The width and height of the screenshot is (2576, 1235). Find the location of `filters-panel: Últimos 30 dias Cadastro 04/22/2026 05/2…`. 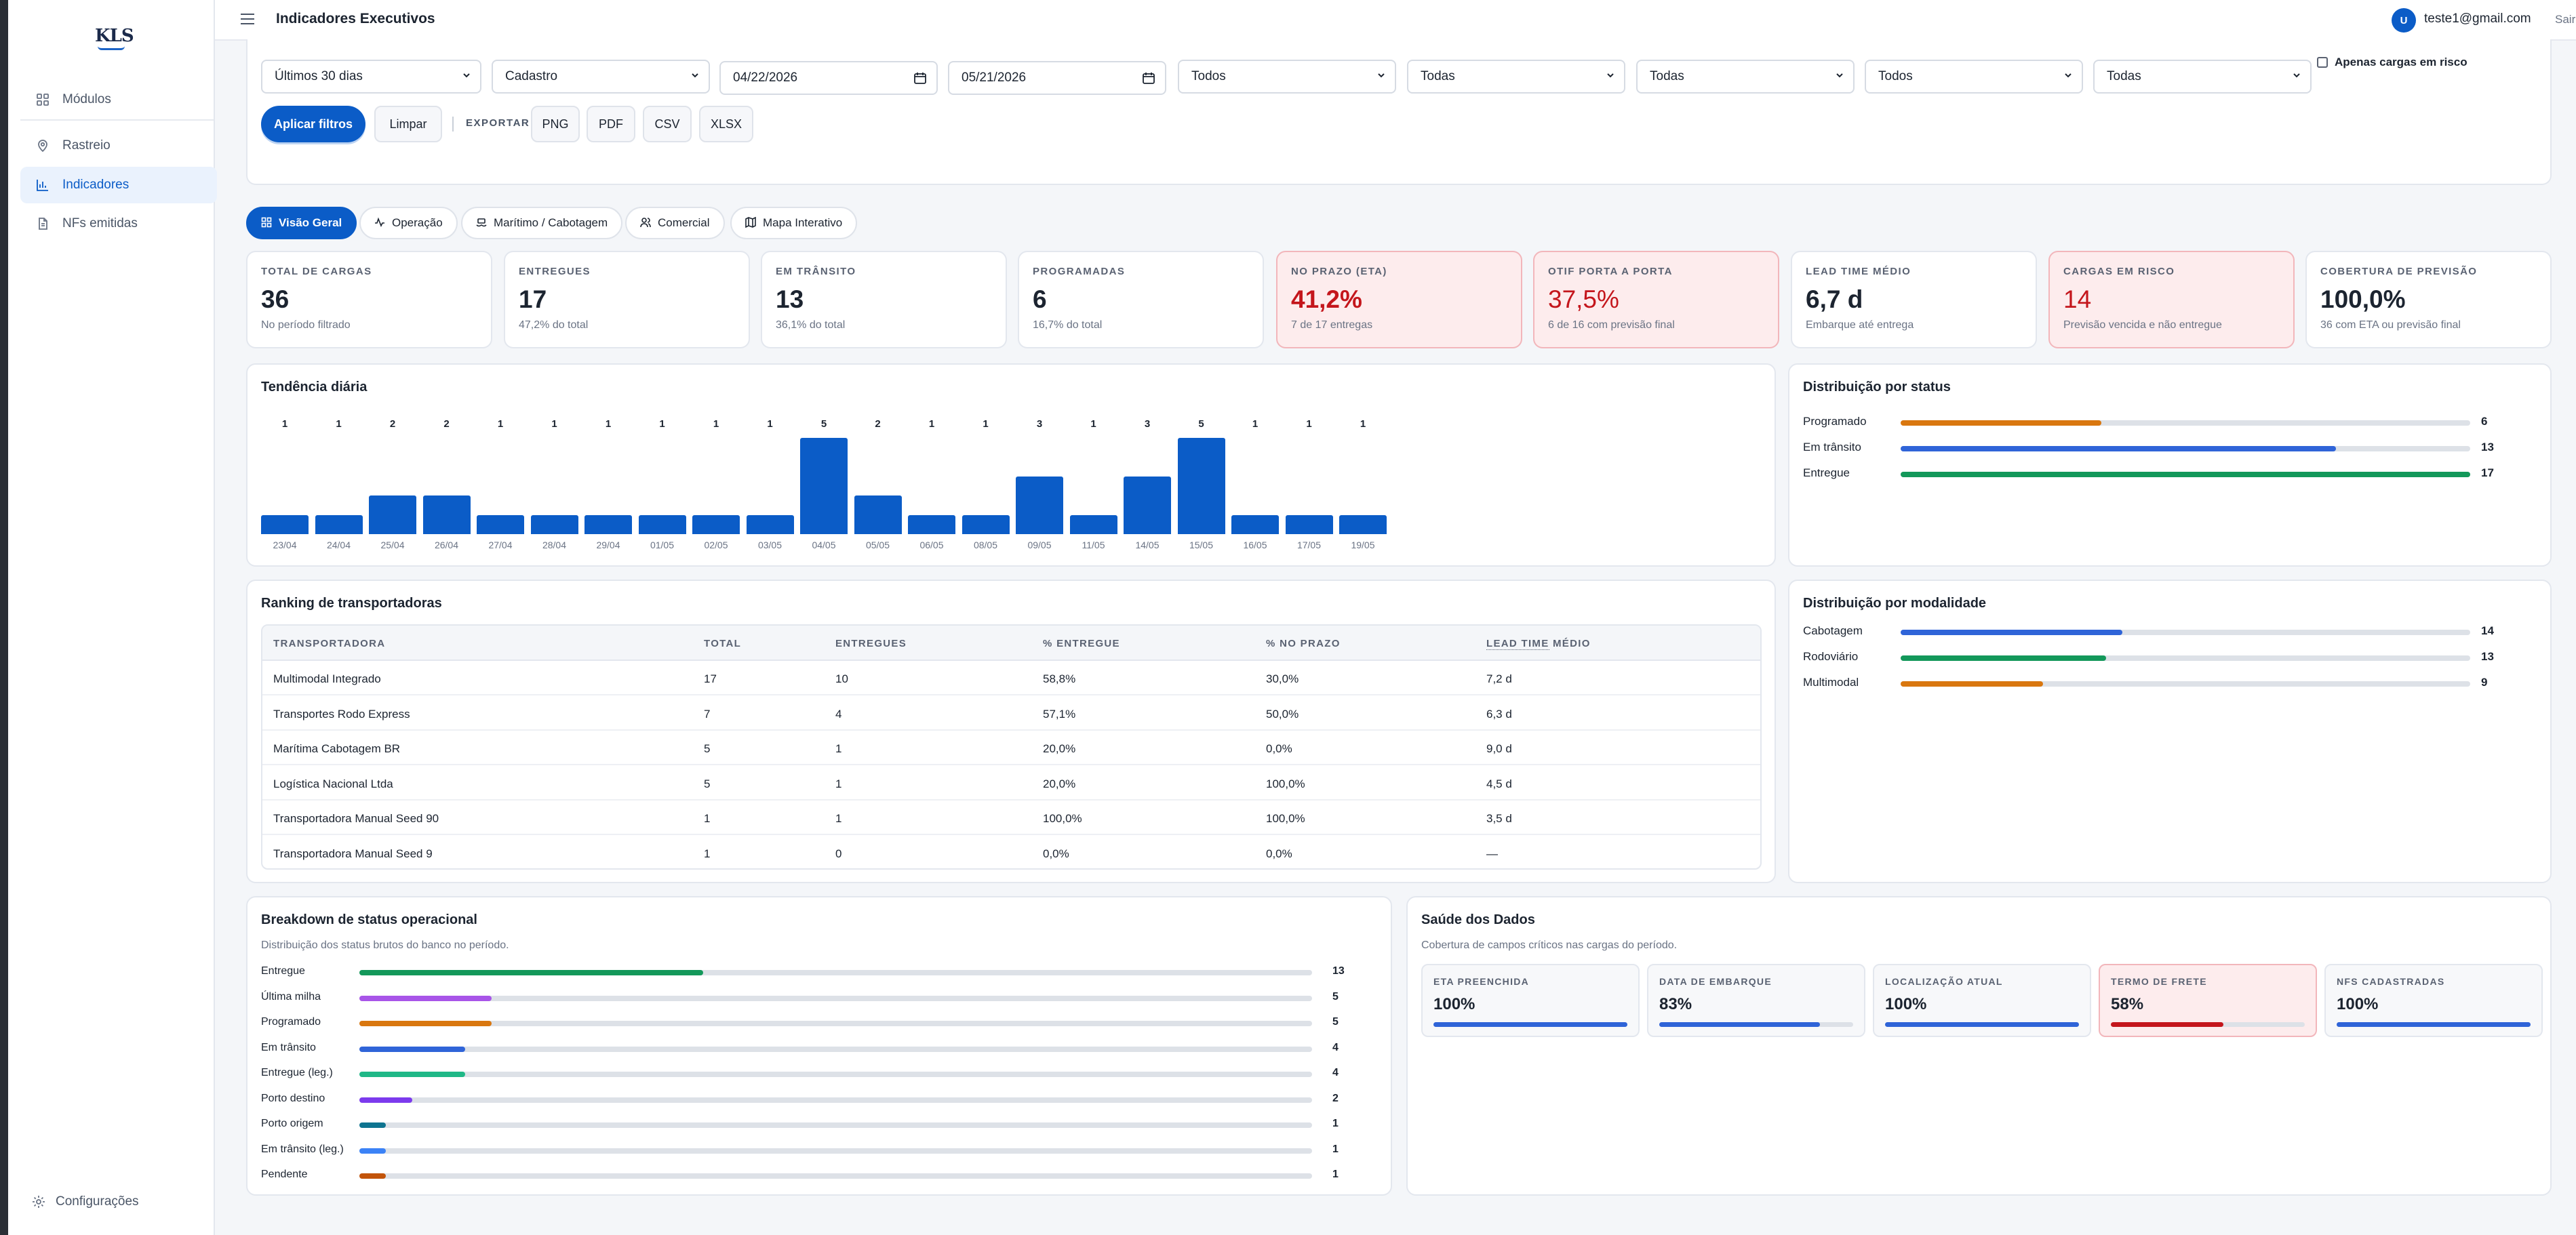

filters-panel: Últimos 30 dias Cadastro 04/22/2026 05/2… is located at coordinates (1399, 112).